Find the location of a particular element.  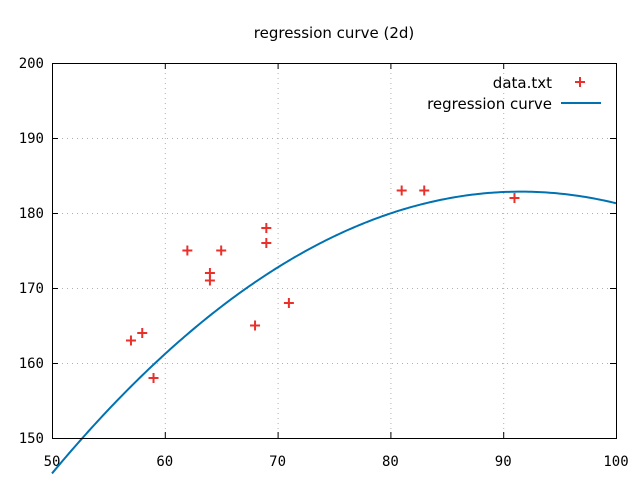

legend-plus-marker is located at coordinates (580, 82).